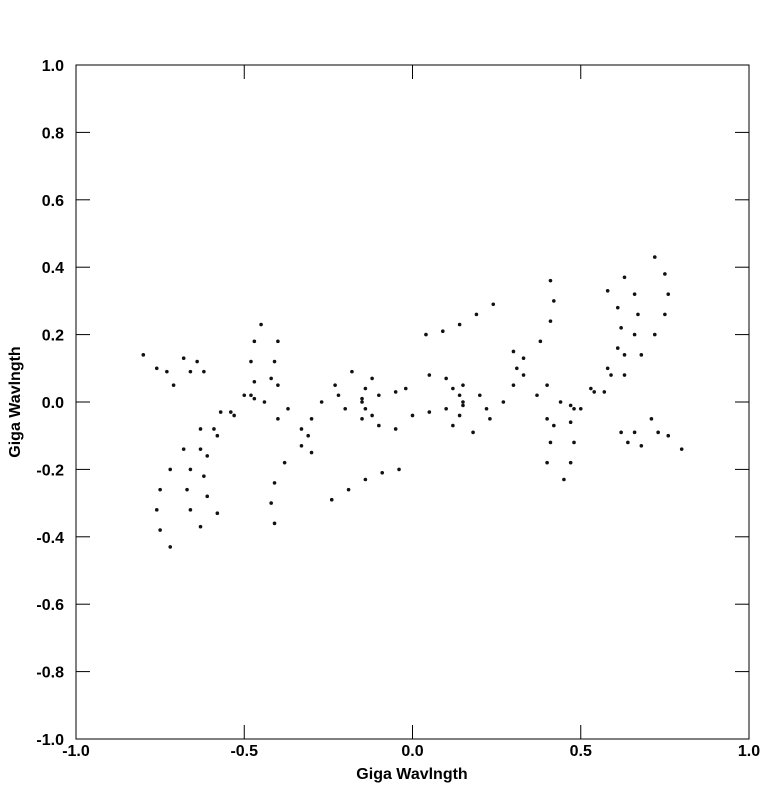 Image resolution: width=772 pixels, height=789 pixels. I want to click on y-tick-label: 0.2, so click(53, 336).